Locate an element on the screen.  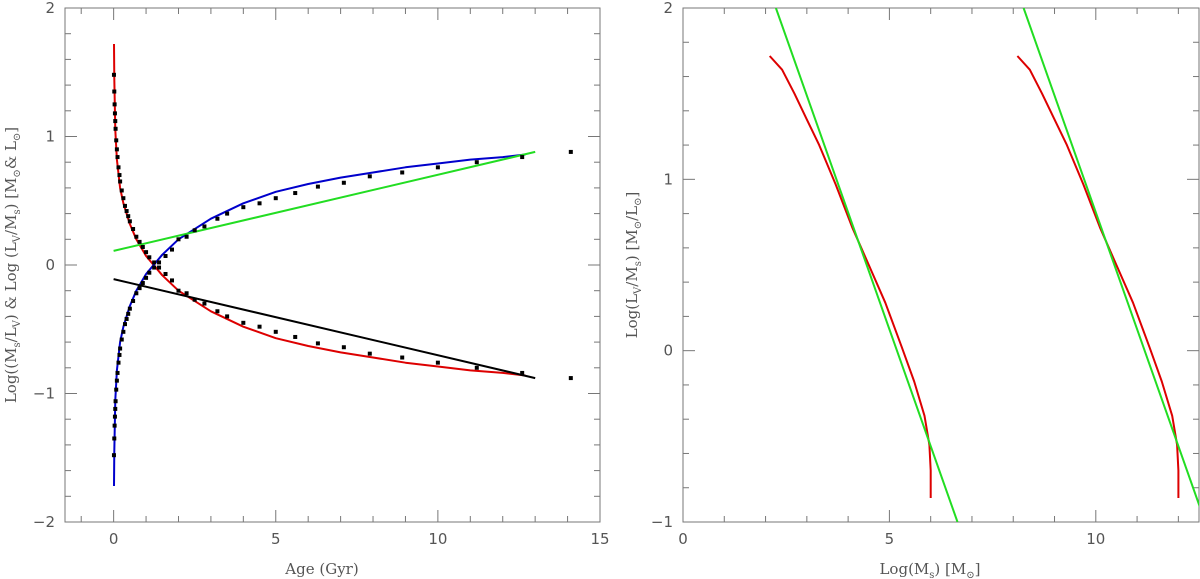
y-tick-label: 2 is located at coordinates (50, 8).